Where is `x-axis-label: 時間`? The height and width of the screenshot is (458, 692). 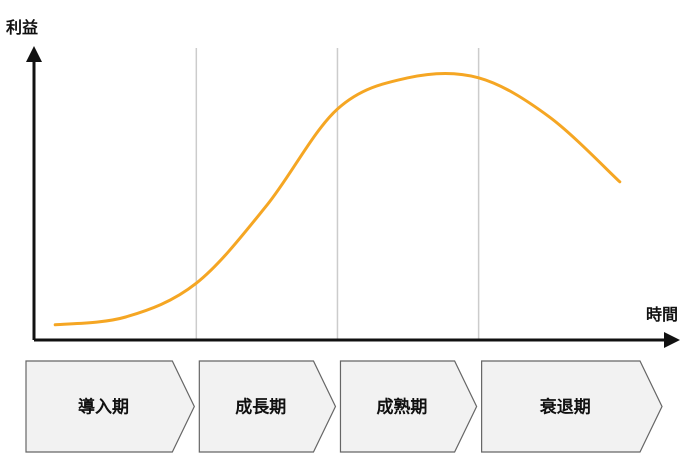
x-axis-label: 時間 is located at coordinates (662, 314).